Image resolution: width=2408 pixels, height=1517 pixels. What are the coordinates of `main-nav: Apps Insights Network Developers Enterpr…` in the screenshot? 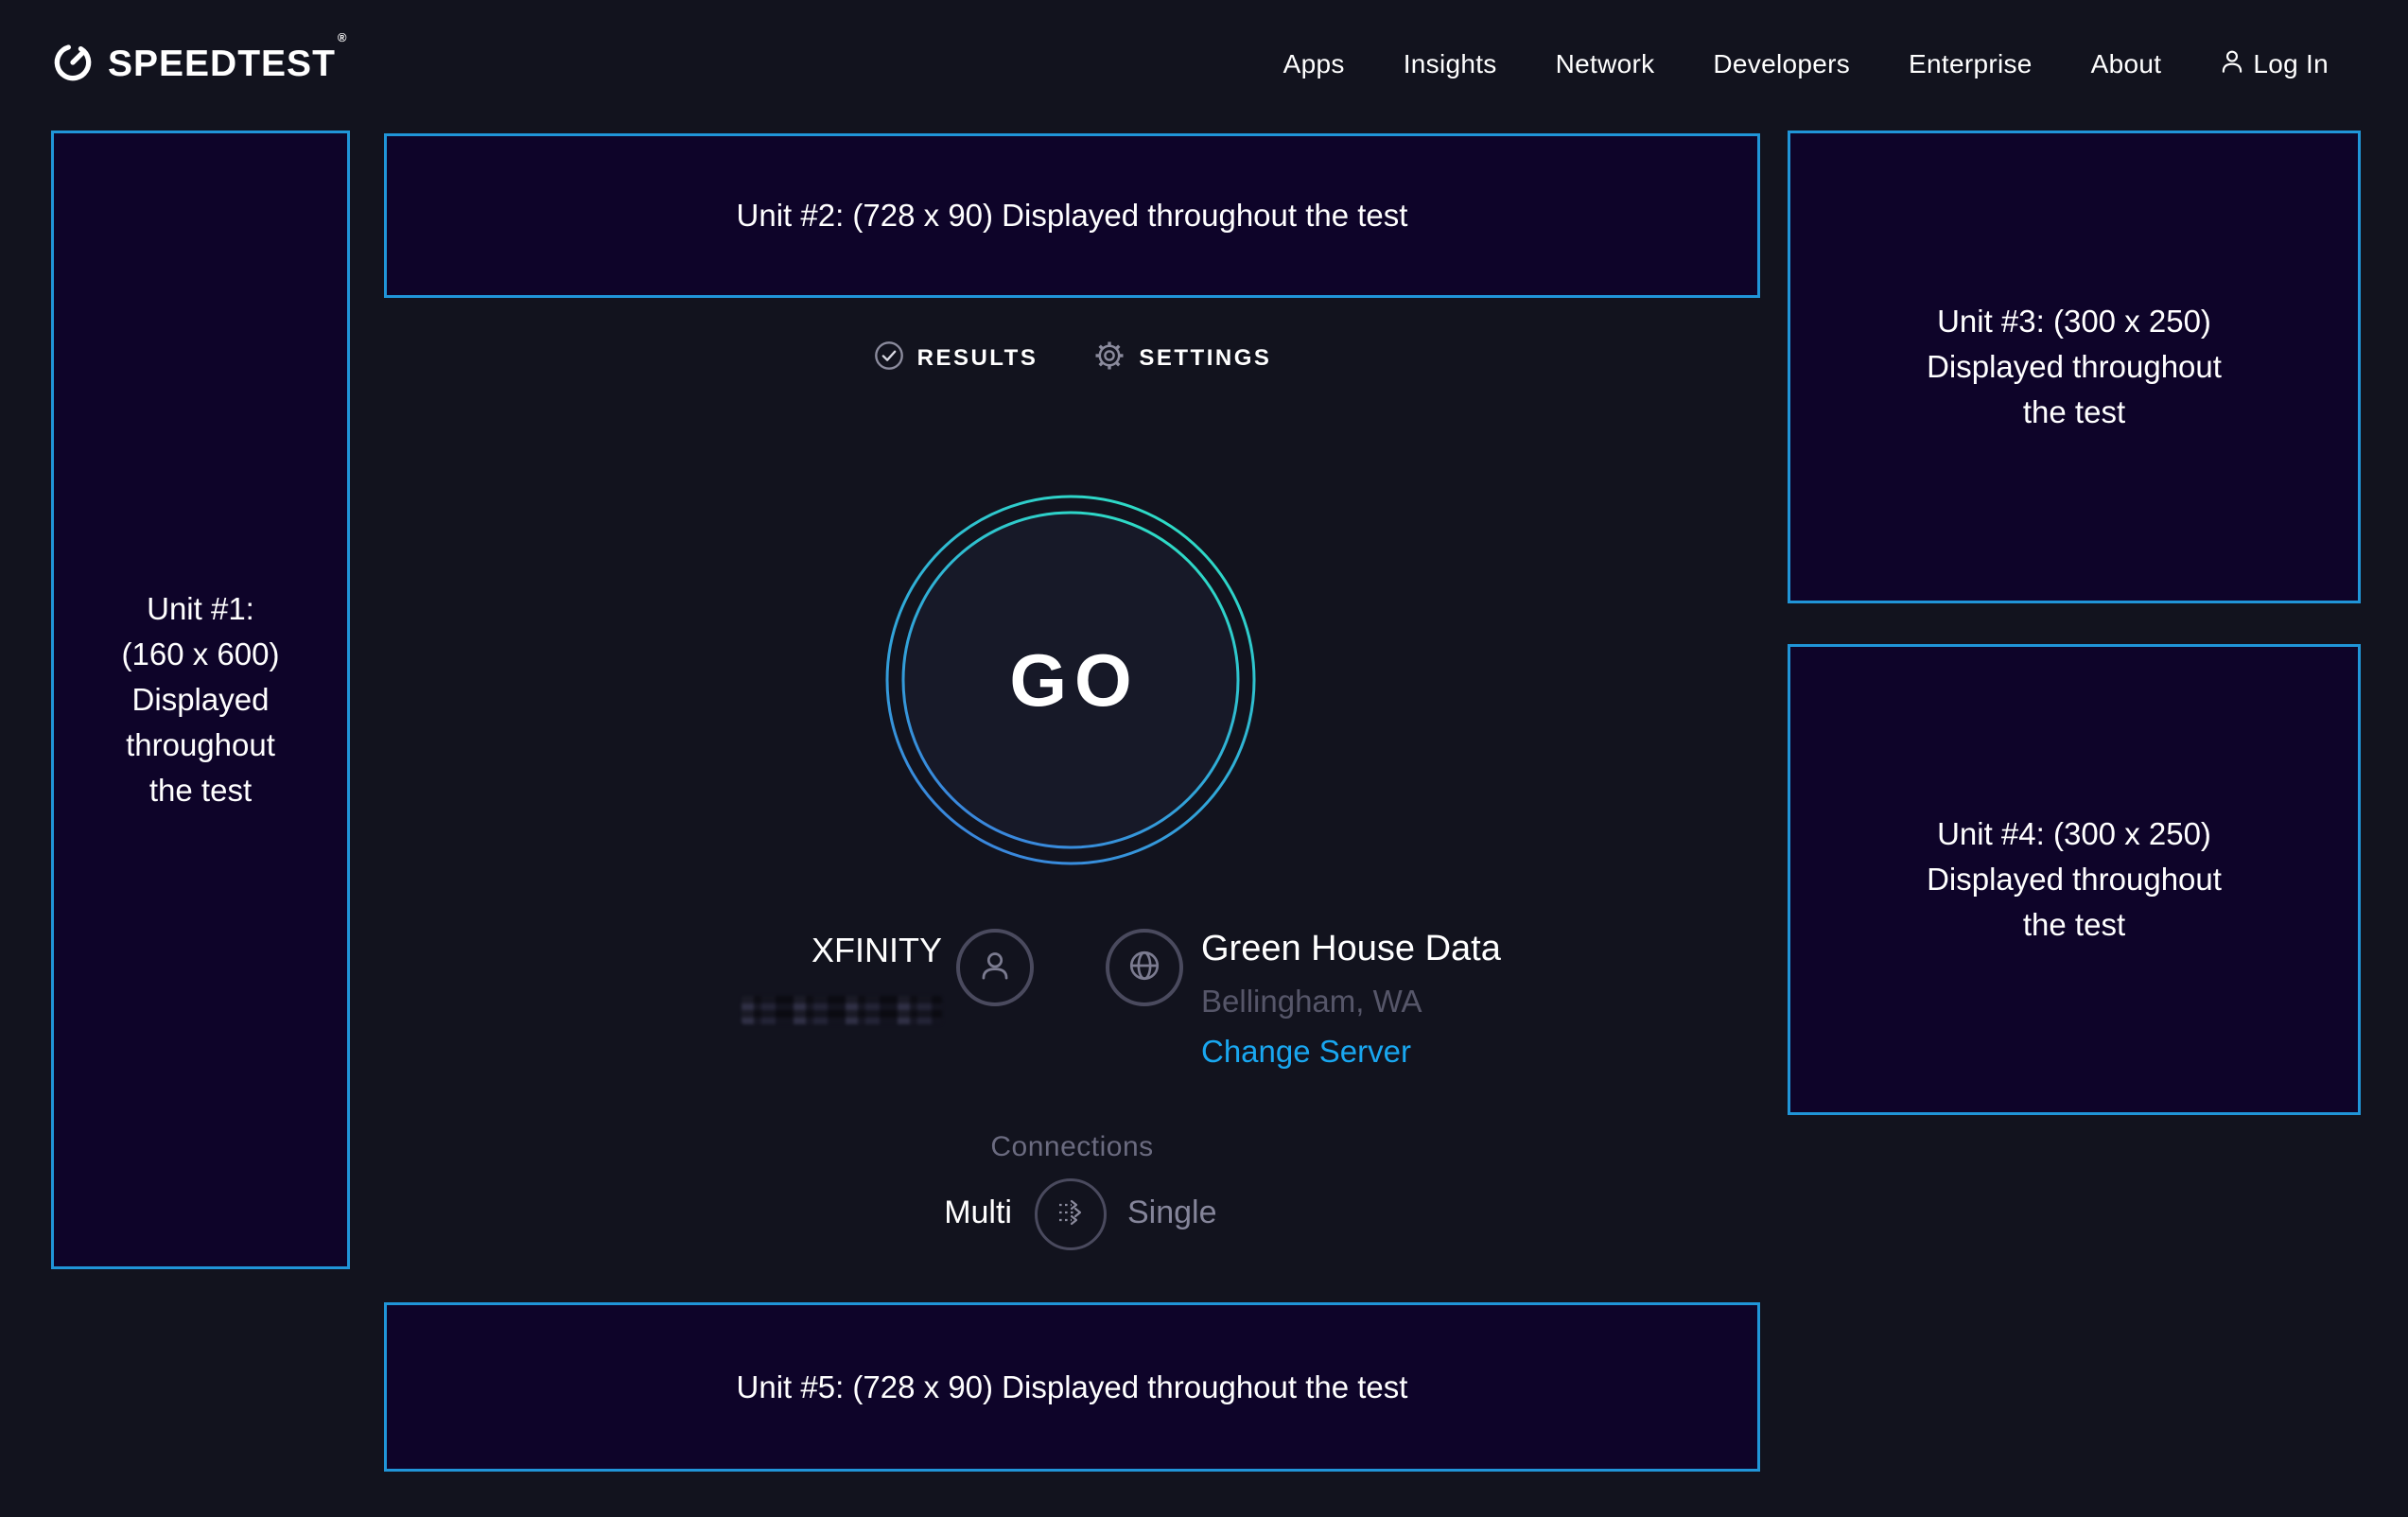 It's located at (1806, 64).